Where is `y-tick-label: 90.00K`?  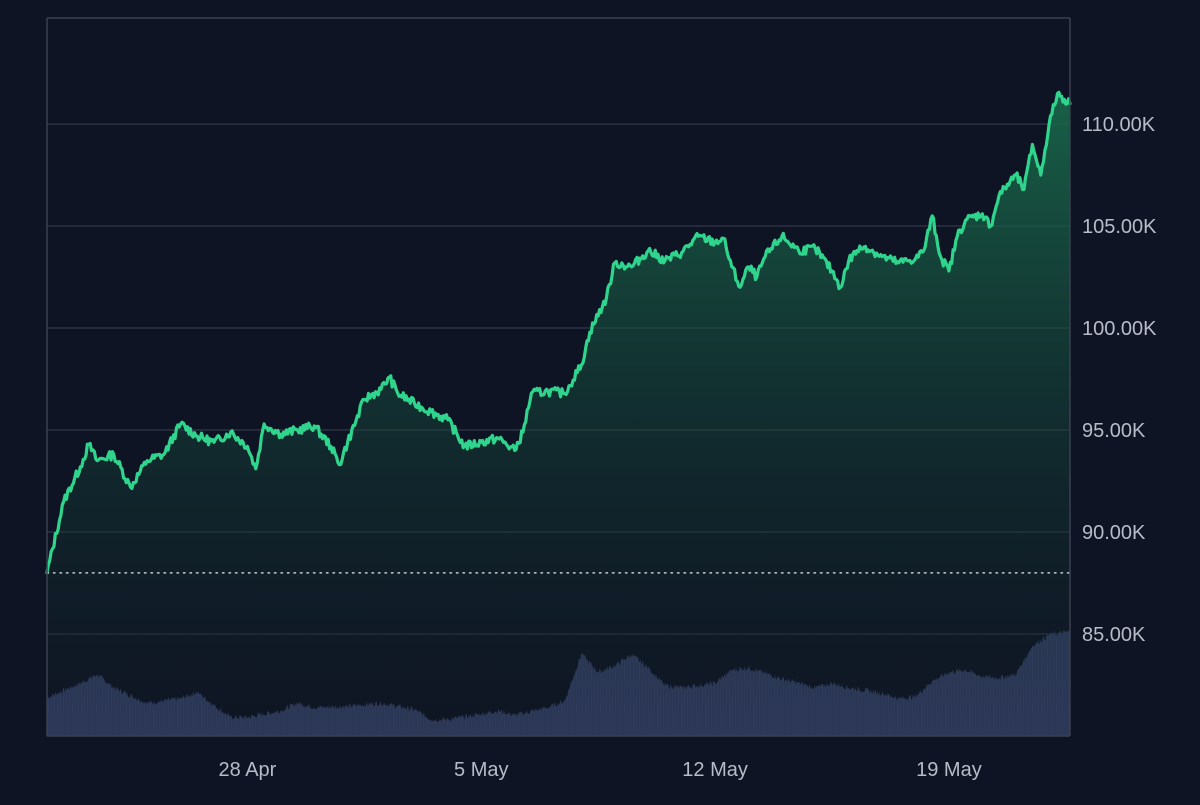 y-tick-label: 90.00K is located at coordinates (1114, 533).